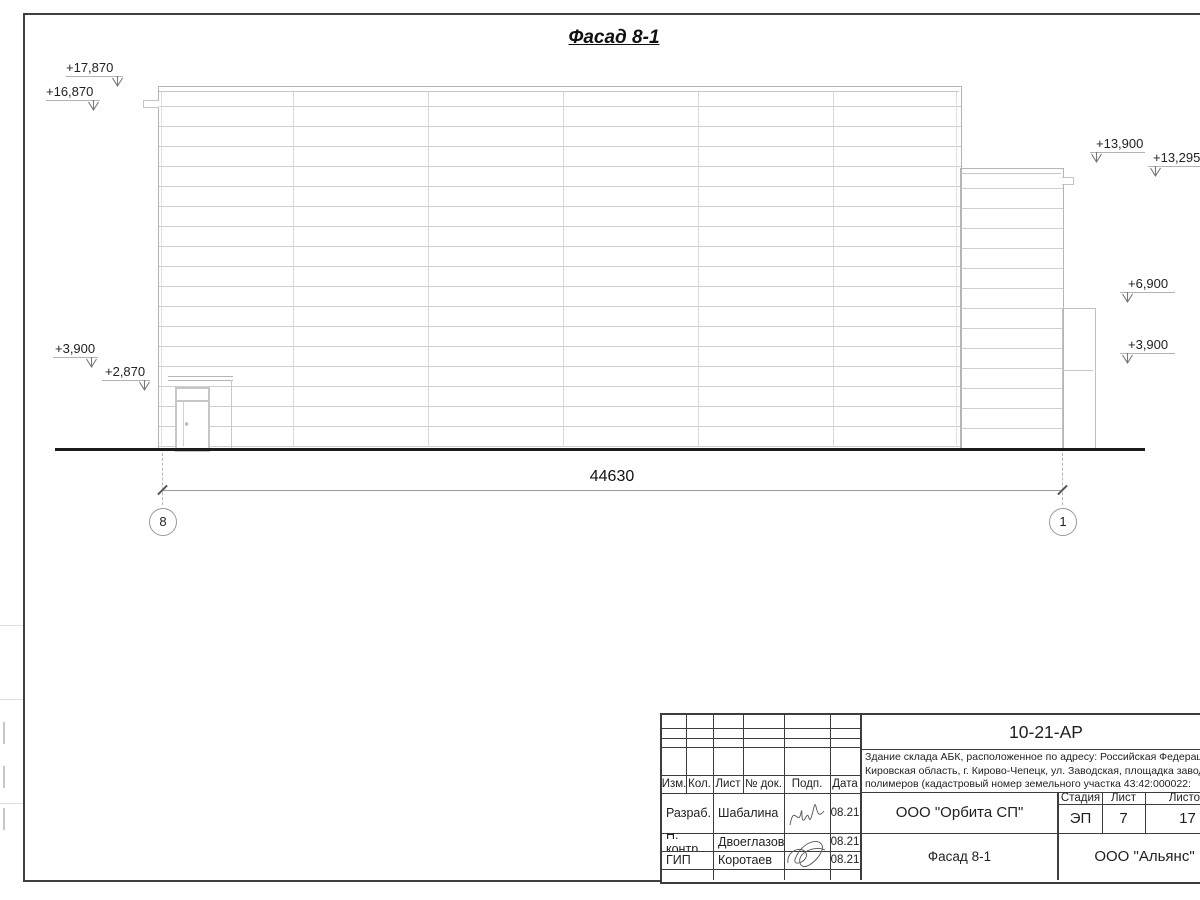 Image resolution: width=1200 pixels, height=900 pixels. Describe the element at coordinates (192, 419) in the screenshot. I see `entrance-door` at that location.